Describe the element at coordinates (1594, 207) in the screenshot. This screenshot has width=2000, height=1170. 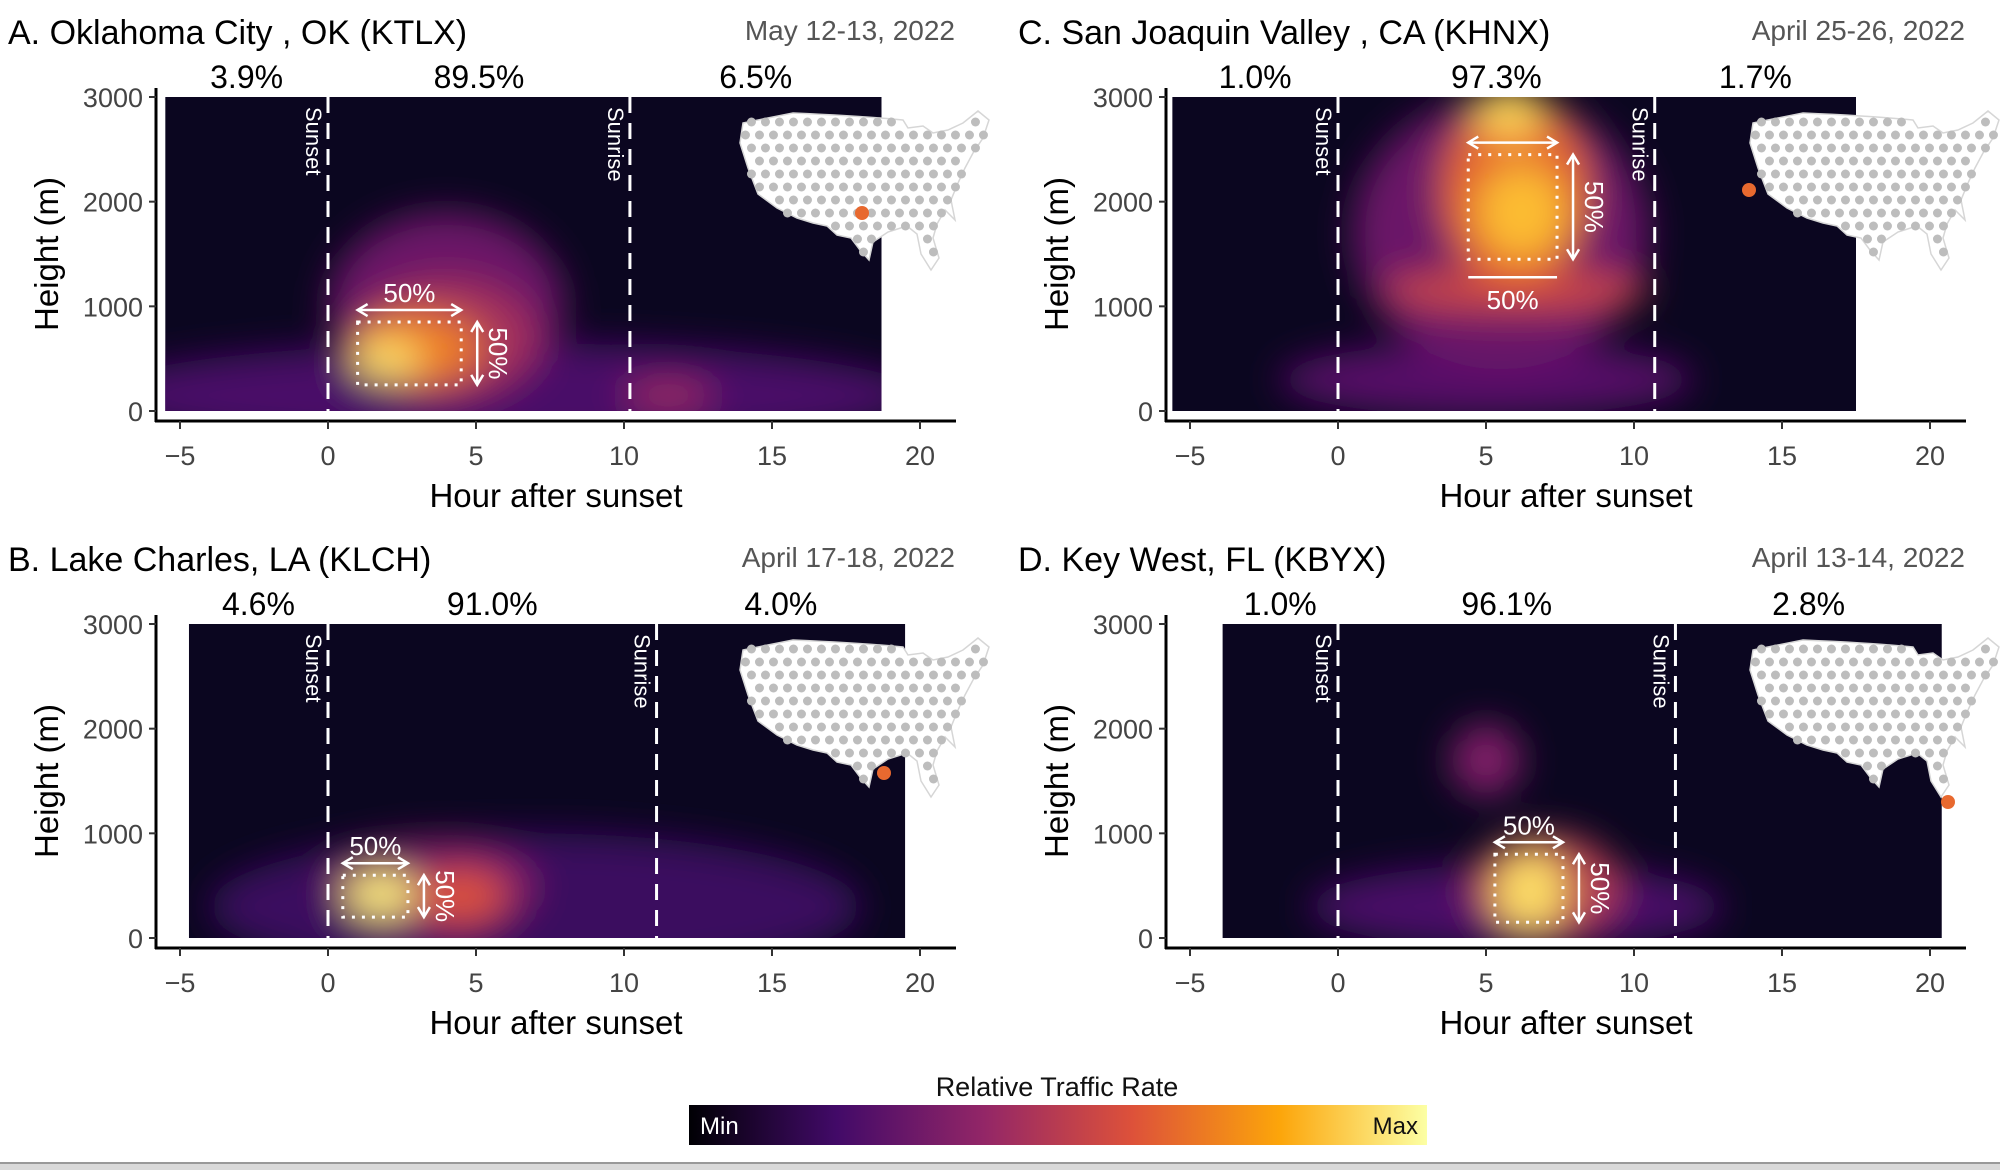
I see `box-height-label: 50%` at that location.